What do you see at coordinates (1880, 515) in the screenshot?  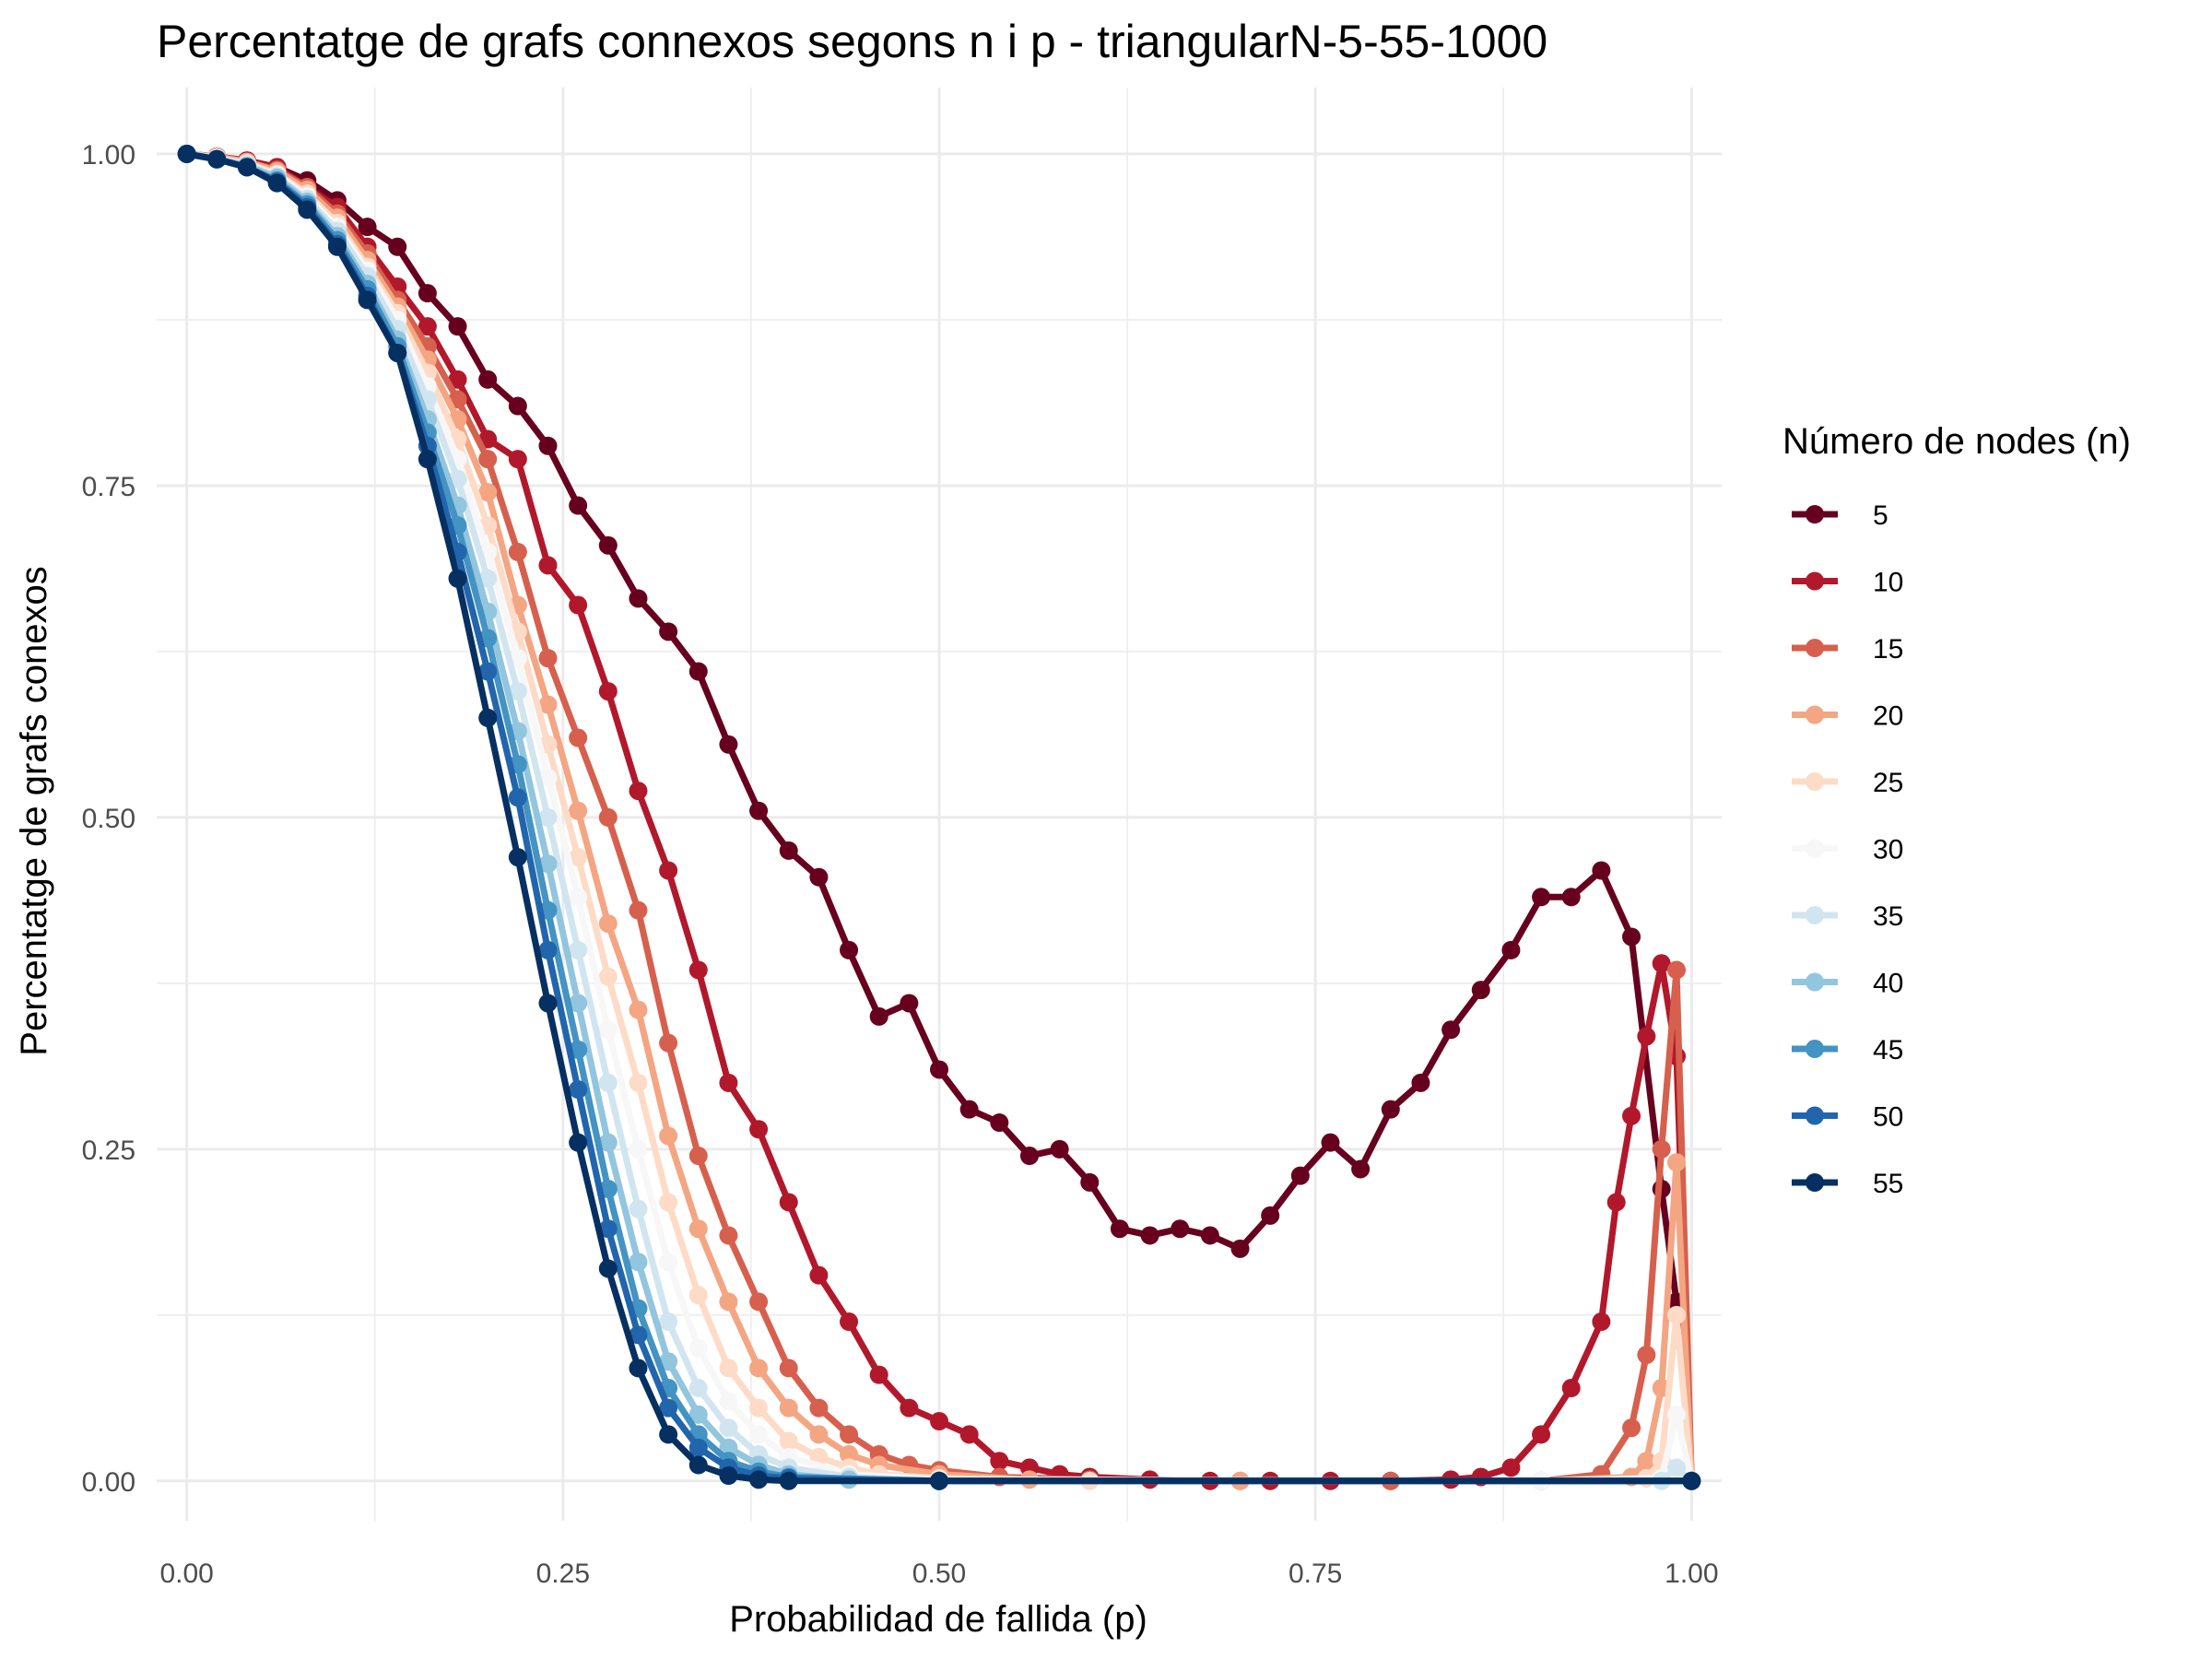 I see `legend-label: 5` at bounding box center [1880, 515].